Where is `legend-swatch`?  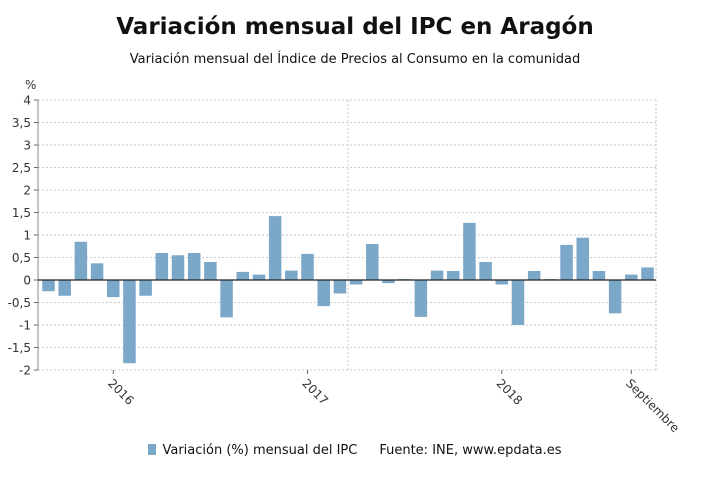 legend-swatch is located at coordinates (152, 449).